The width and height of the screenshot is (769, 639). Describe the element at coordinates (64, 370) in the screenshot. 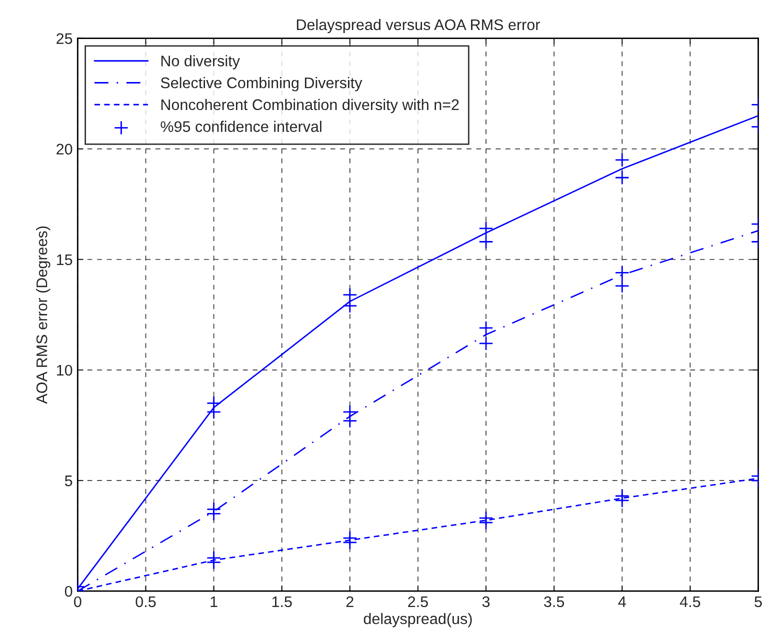

I see `y-tick-label: 10` at that location.